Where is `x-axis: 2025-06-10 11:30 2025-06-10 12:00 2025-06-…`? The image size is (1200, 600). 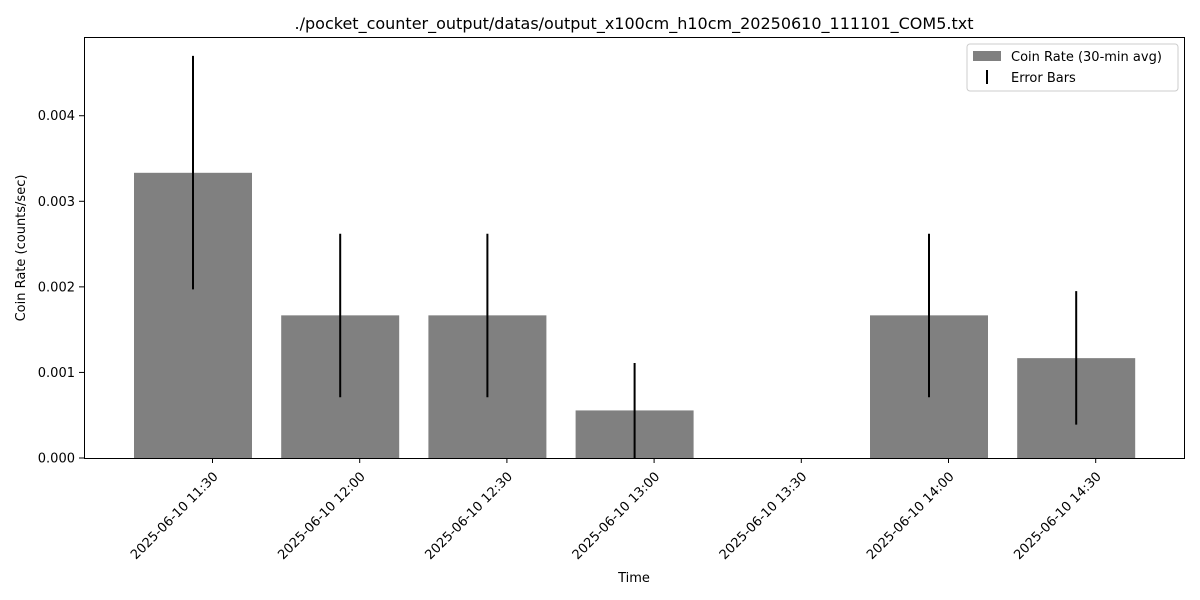 x-axis: 2025-06-10 11:30 2025-06-10 12:00 2025-06-… is located at coordinates (616, 510).